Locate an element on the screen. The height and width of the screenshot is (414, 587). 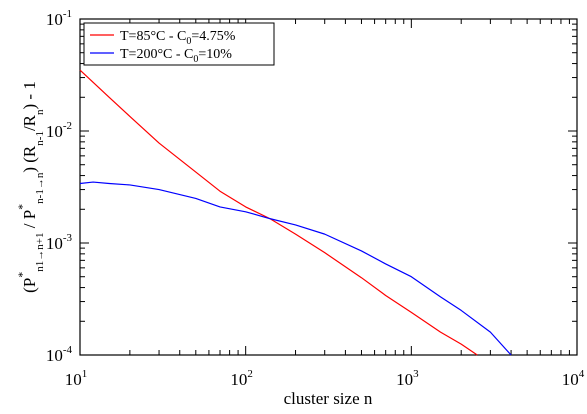
legend-label-red: T=85°C - C0=4.75% is located at coordinates (178, 38).